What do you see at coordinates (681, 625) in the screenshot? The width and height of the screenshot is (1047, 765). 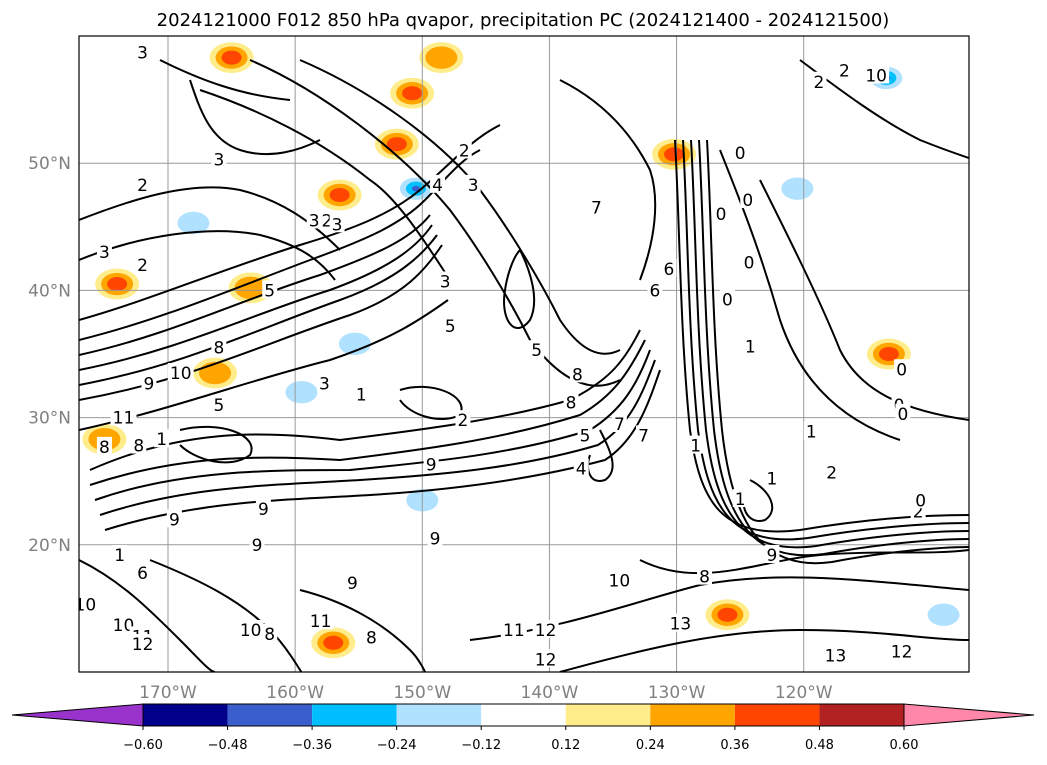 I see `contour-label: 13` at bounding box center [681, 625].